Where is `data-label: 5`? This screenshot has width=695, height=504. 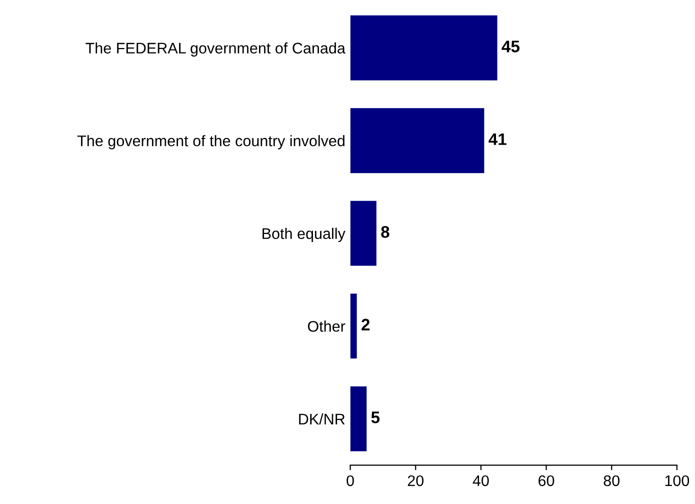 data-label: 5 is located at coordinates (375, 418).